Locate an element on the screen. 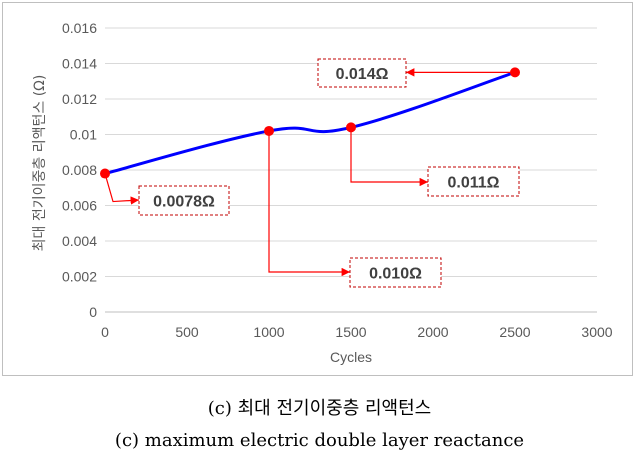  x-tick-label: 1500 is located at coordinates (350, 332).